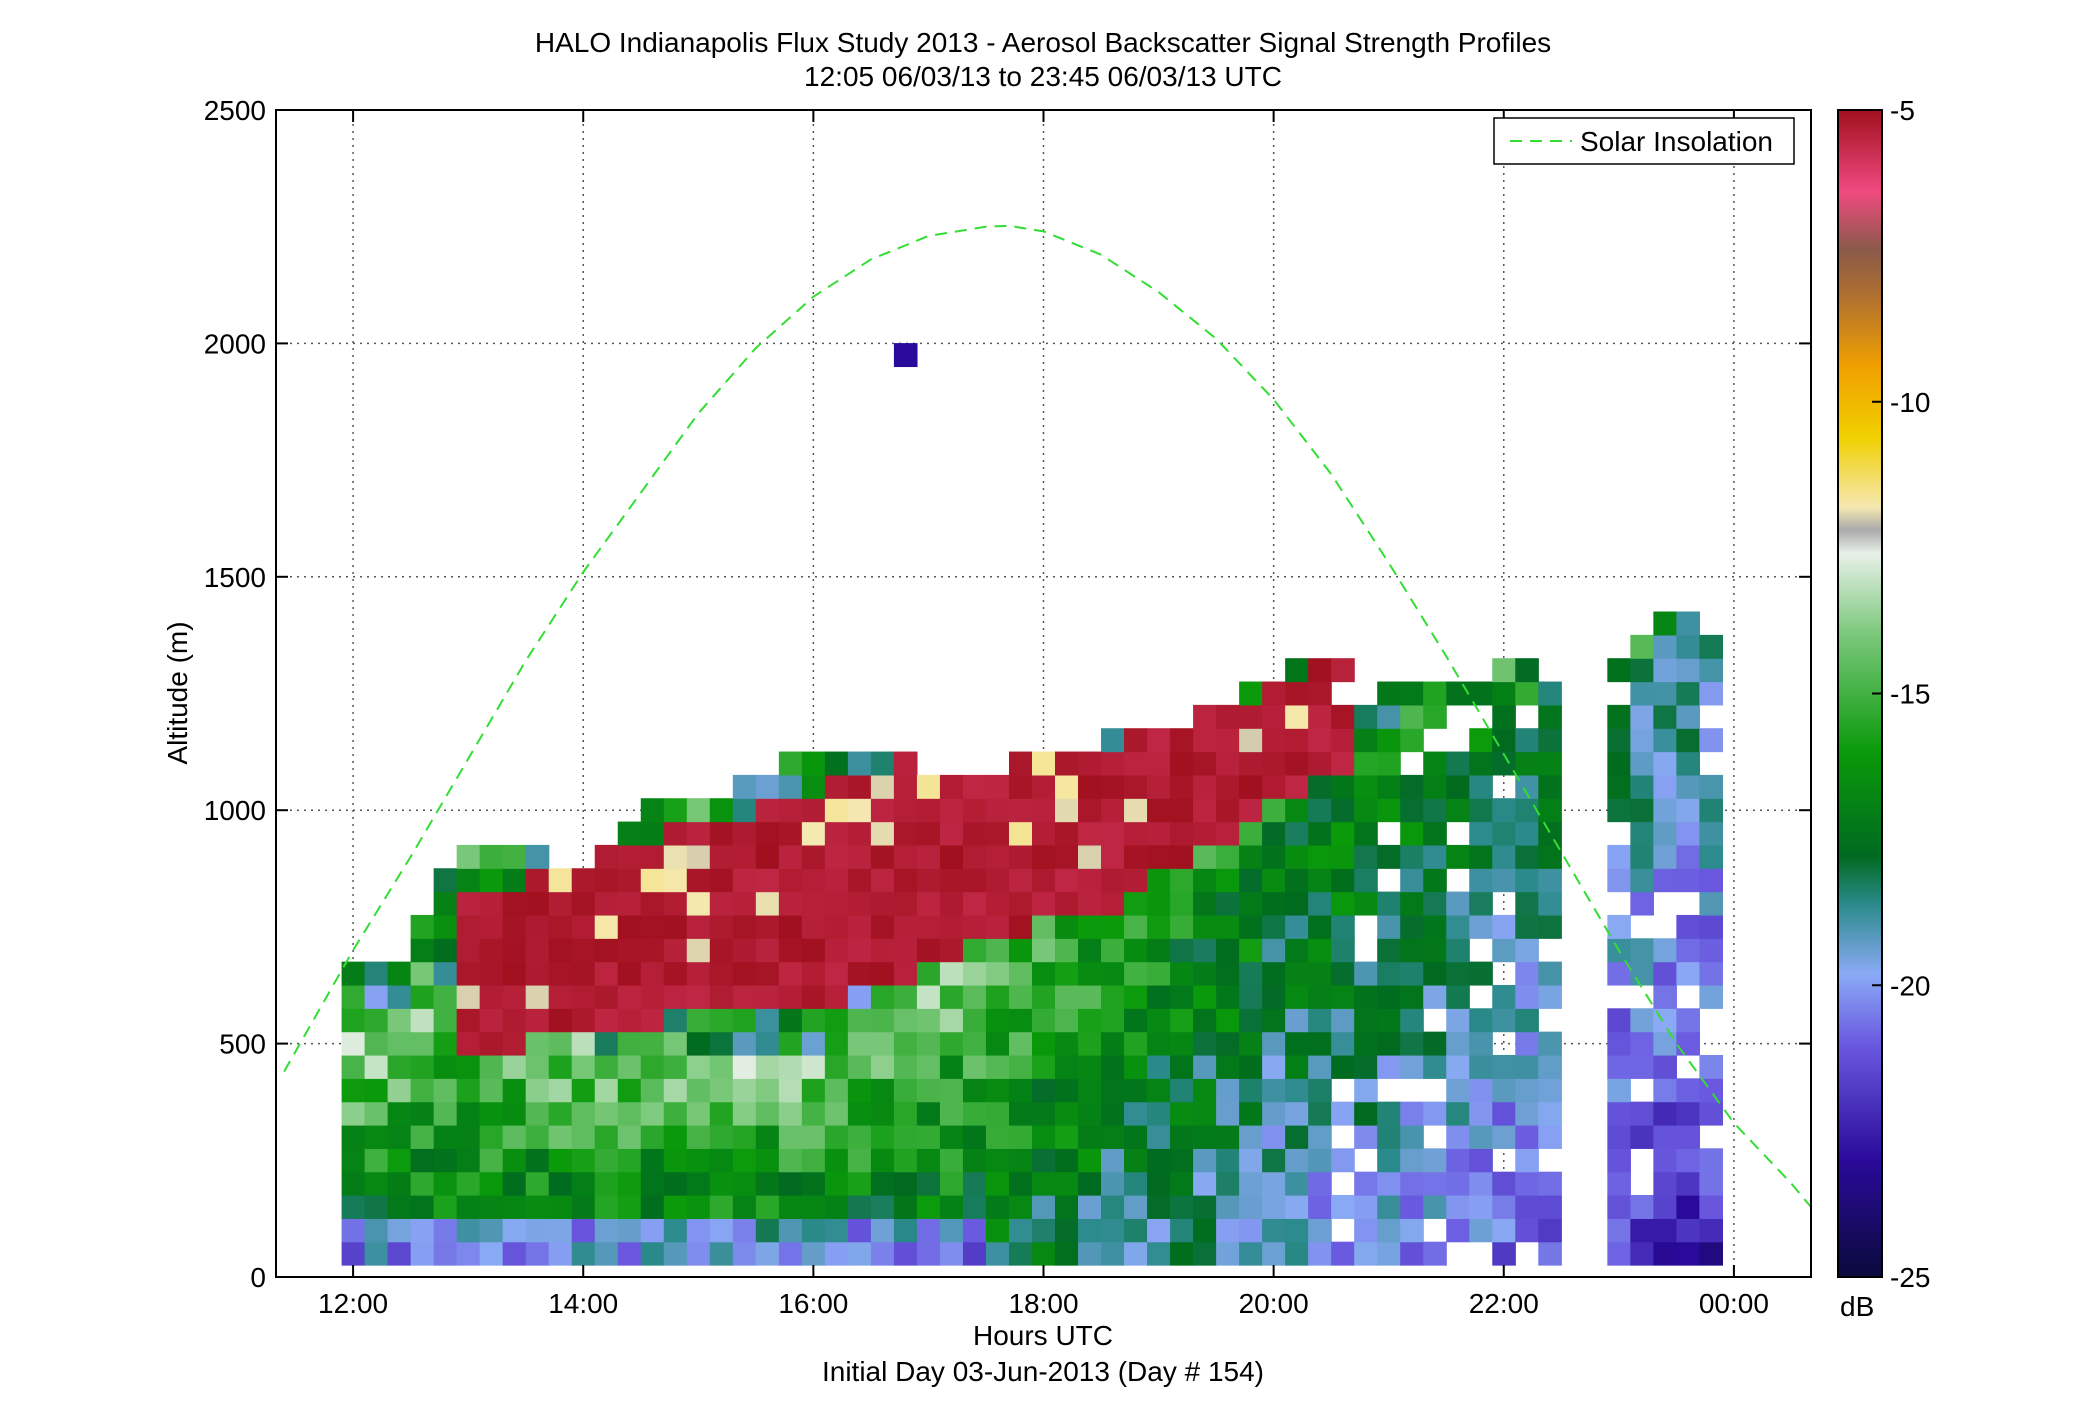  What do you see at coordinates (1857, 1306) in the screenshot?
I see `colorbar-label: dB` at bounding box center [1857, 1306].